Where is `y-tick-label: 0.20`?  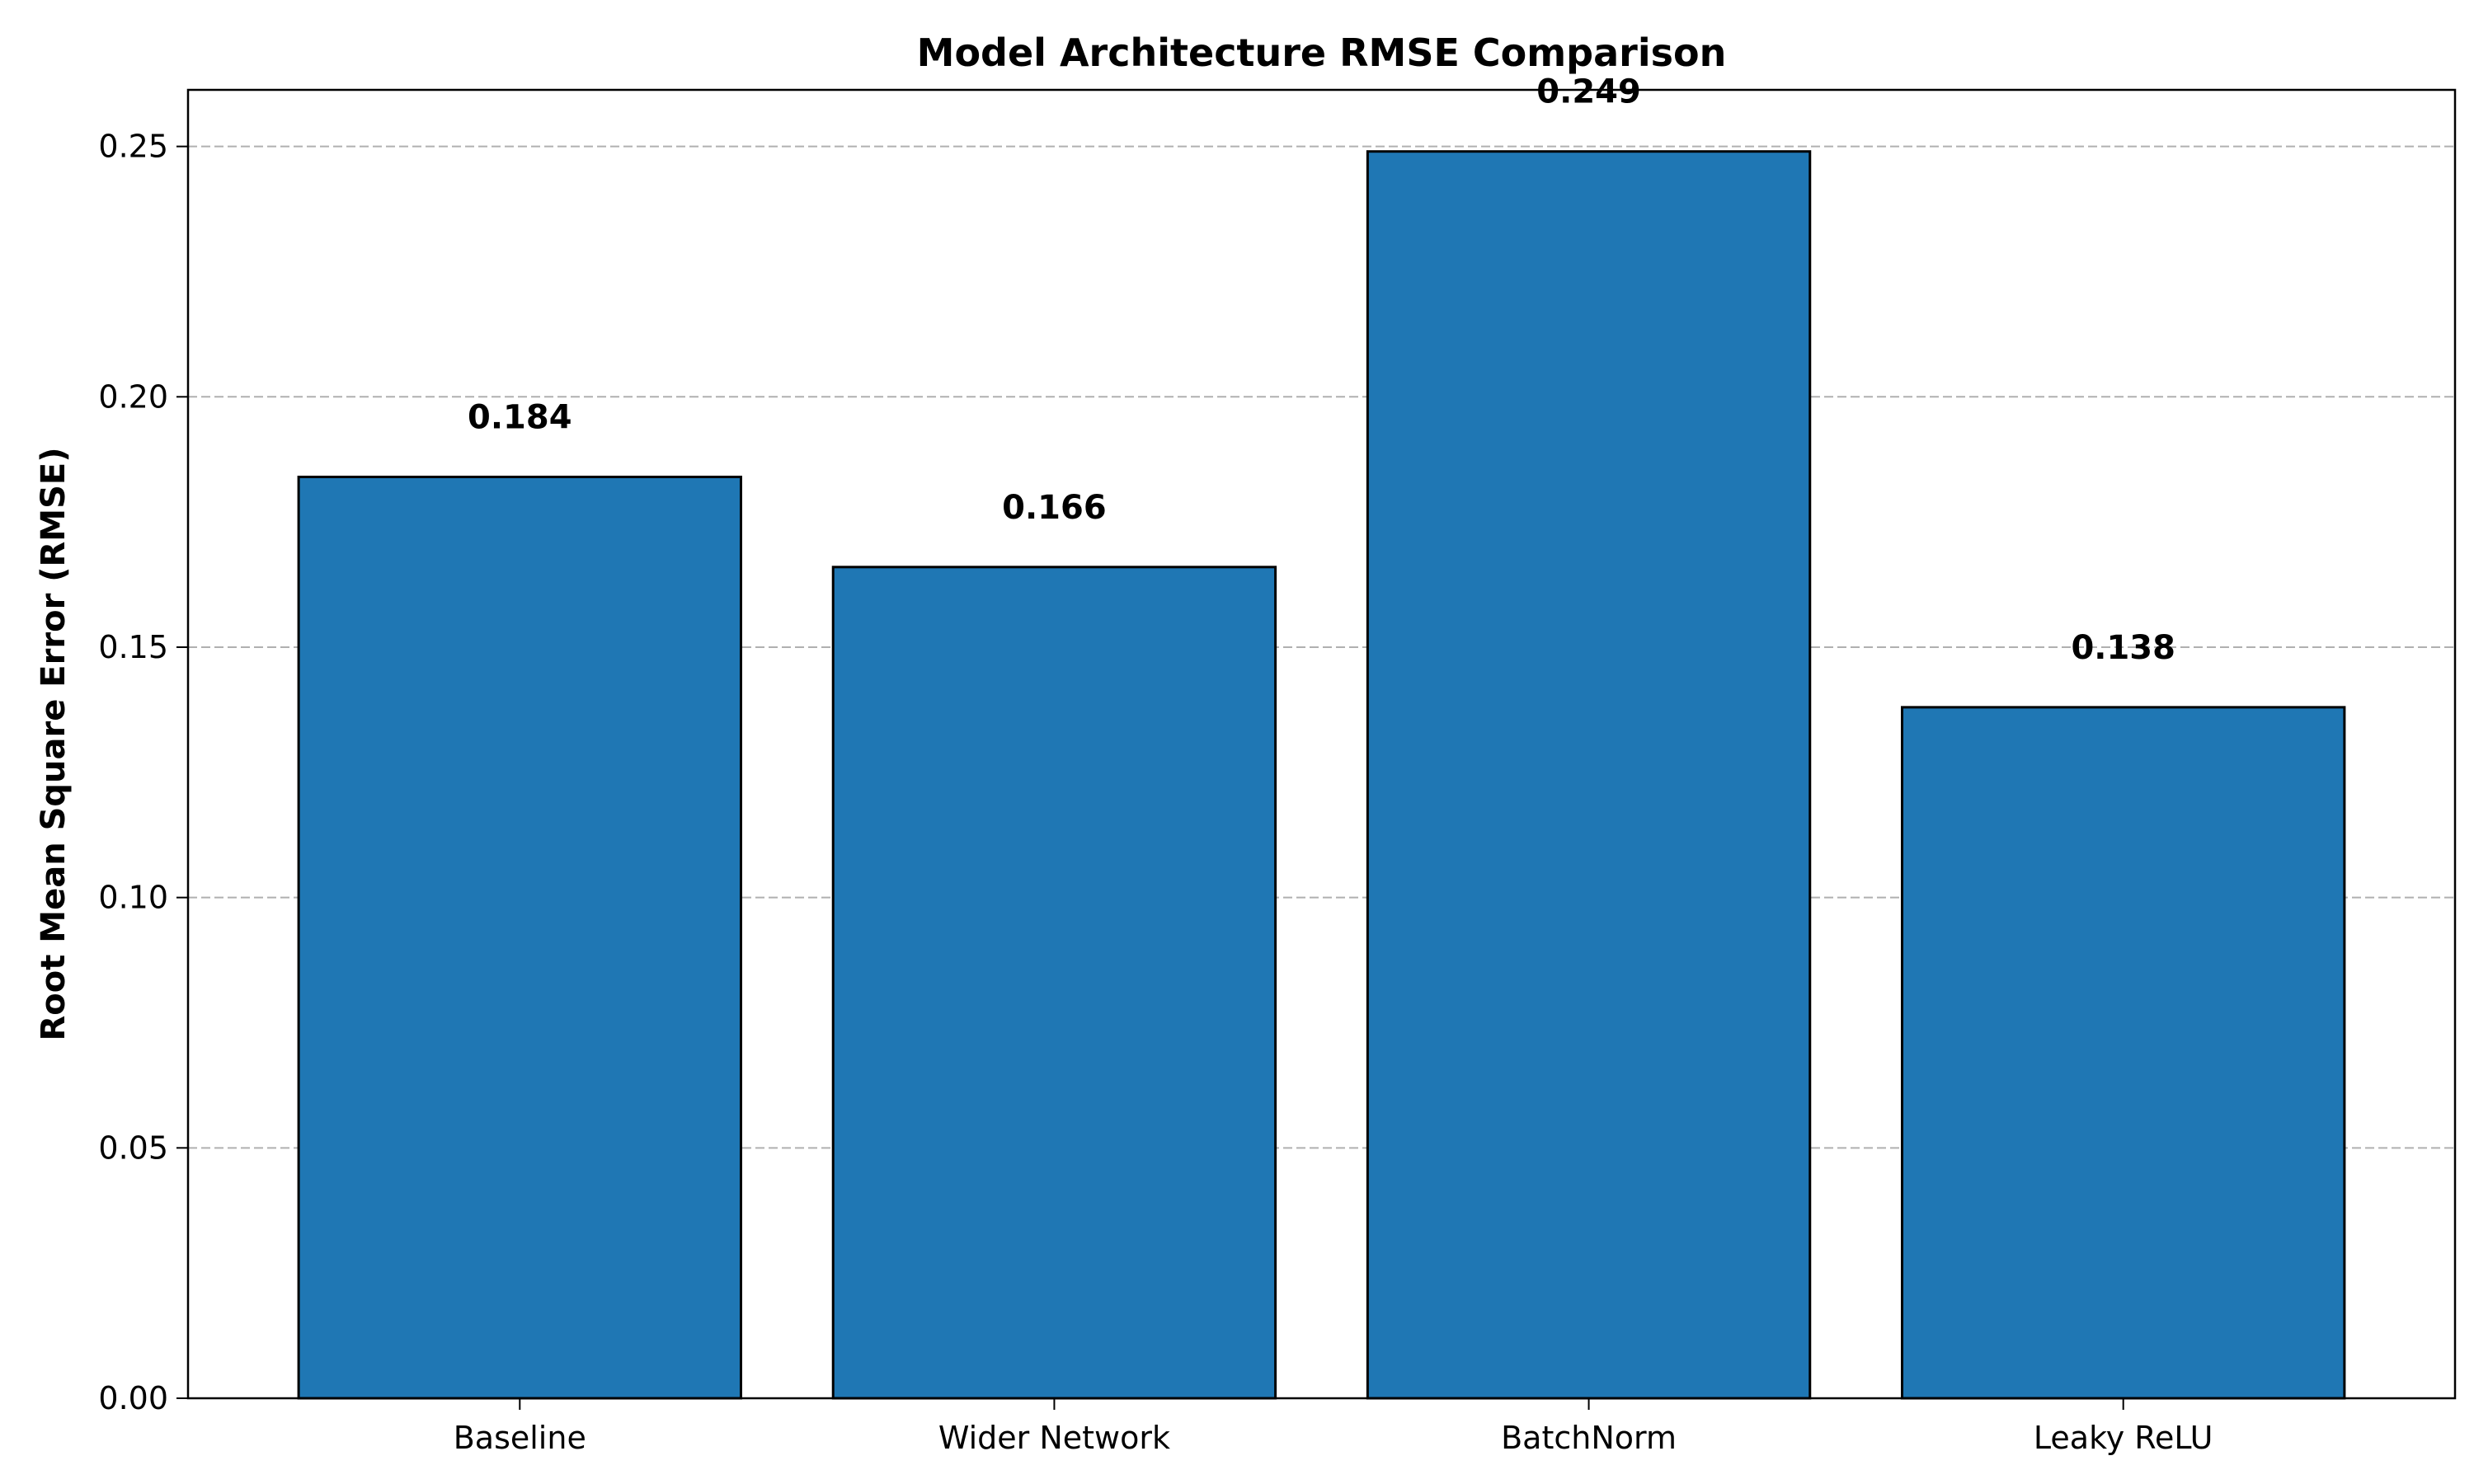 y-tick-label: 0.20 is located at coordinates (133, 396).